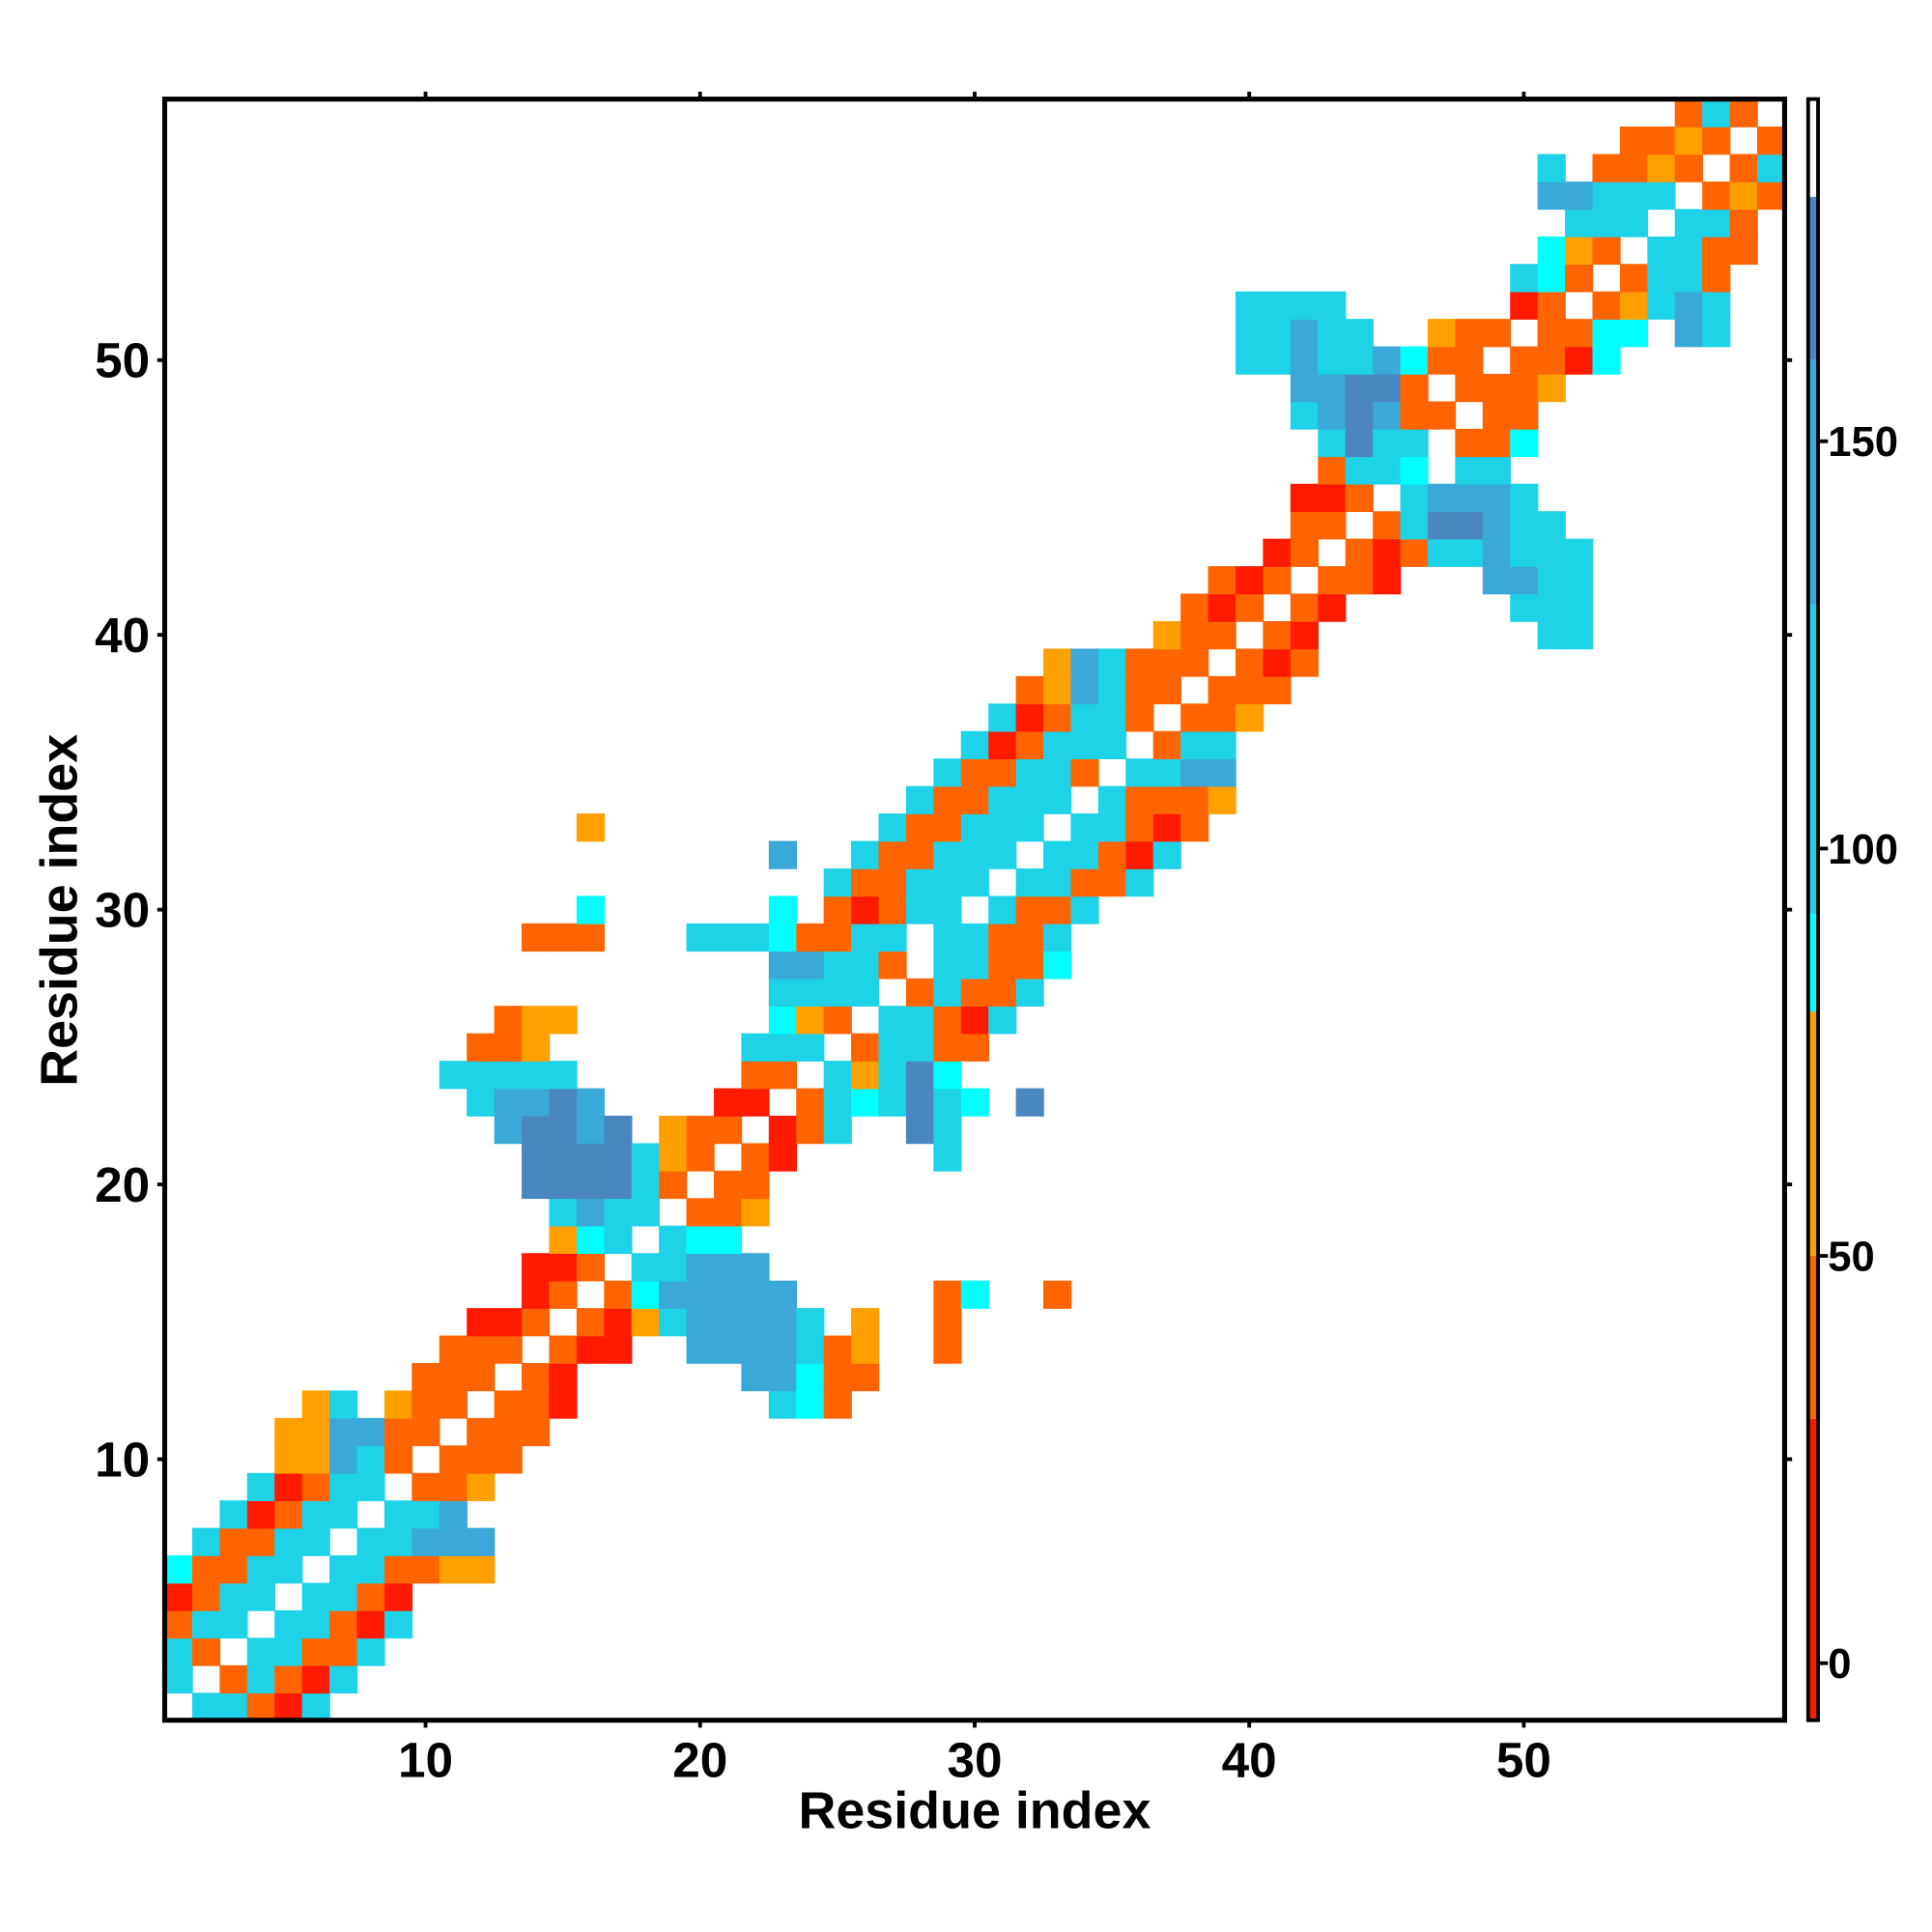  Describe the element at coordinates (1863, 850) in the screenshot. I see `colorbar-tick-label: 100` at that location.